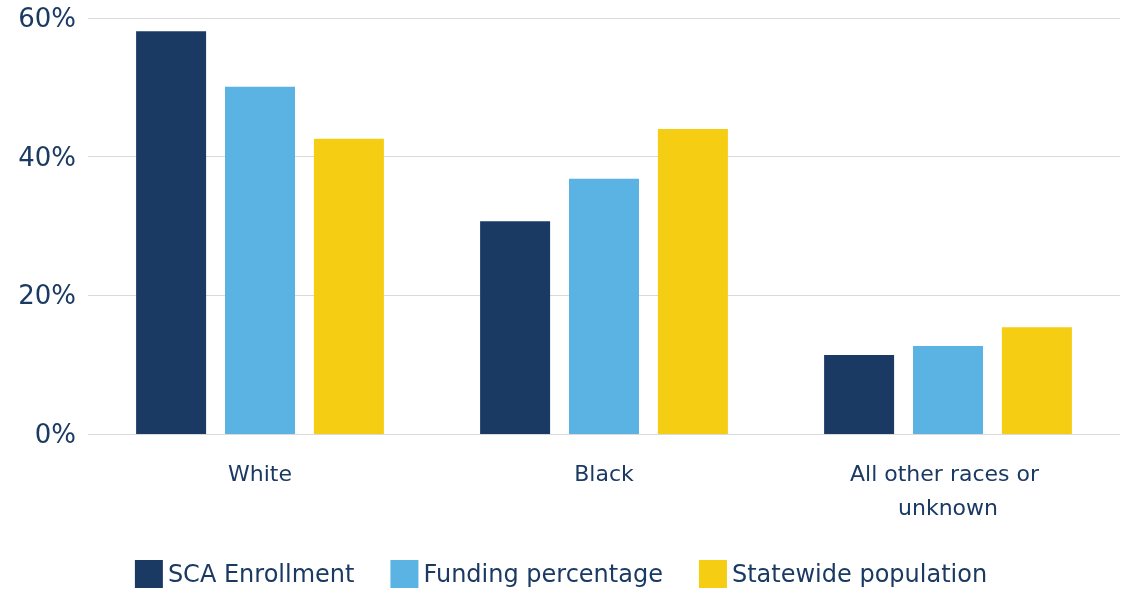  What do you see at coordinates (948, 490) in the screenshot?
I see `x-tick-label: All other races or unknown` at bounding box center [948, 490].